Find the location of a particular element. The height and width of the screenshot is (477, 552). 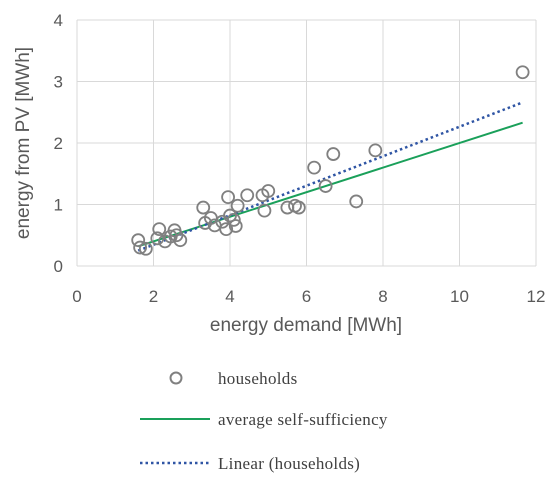

x-tick-label: 6 is located at coordinates (306, 296).